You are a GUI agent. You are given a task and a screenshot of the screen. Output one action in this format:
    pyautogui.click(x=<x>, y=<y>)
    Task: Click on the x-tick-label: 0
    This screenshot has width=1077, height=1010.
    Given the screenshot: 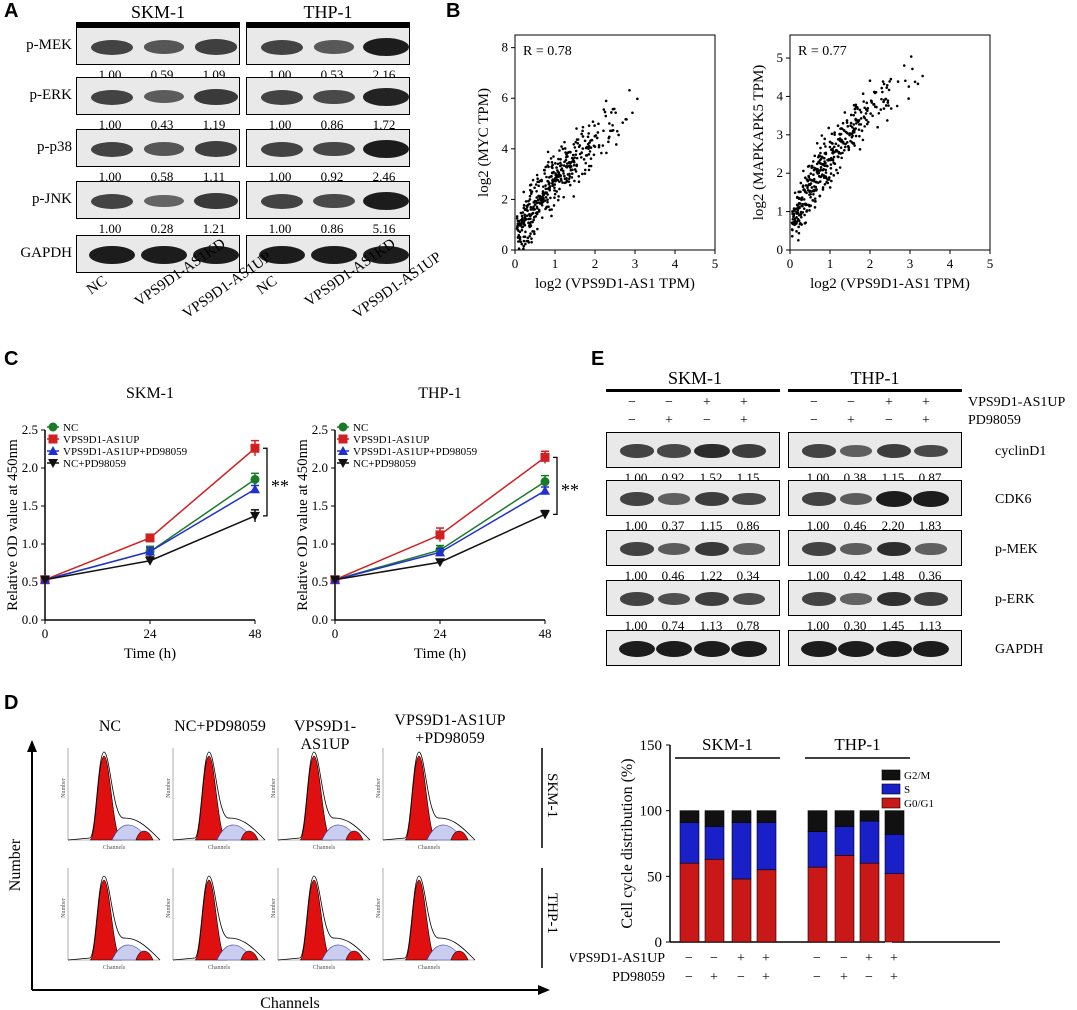 What is the action you would take?
    pyautogui.click(x=790, y=263)
    